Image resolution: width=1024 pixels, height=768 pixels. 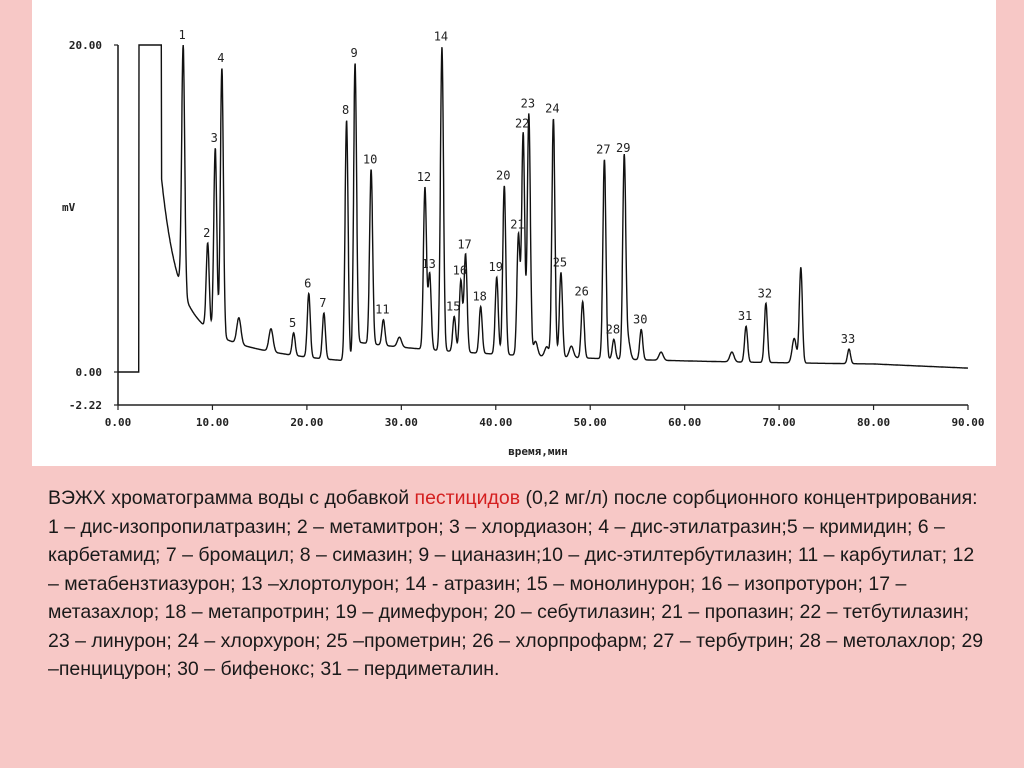 What do you see at coordinates (538, 451) in the screenshot?
I see `x-axis-label: время,мин` at bounding box center [538, 451].